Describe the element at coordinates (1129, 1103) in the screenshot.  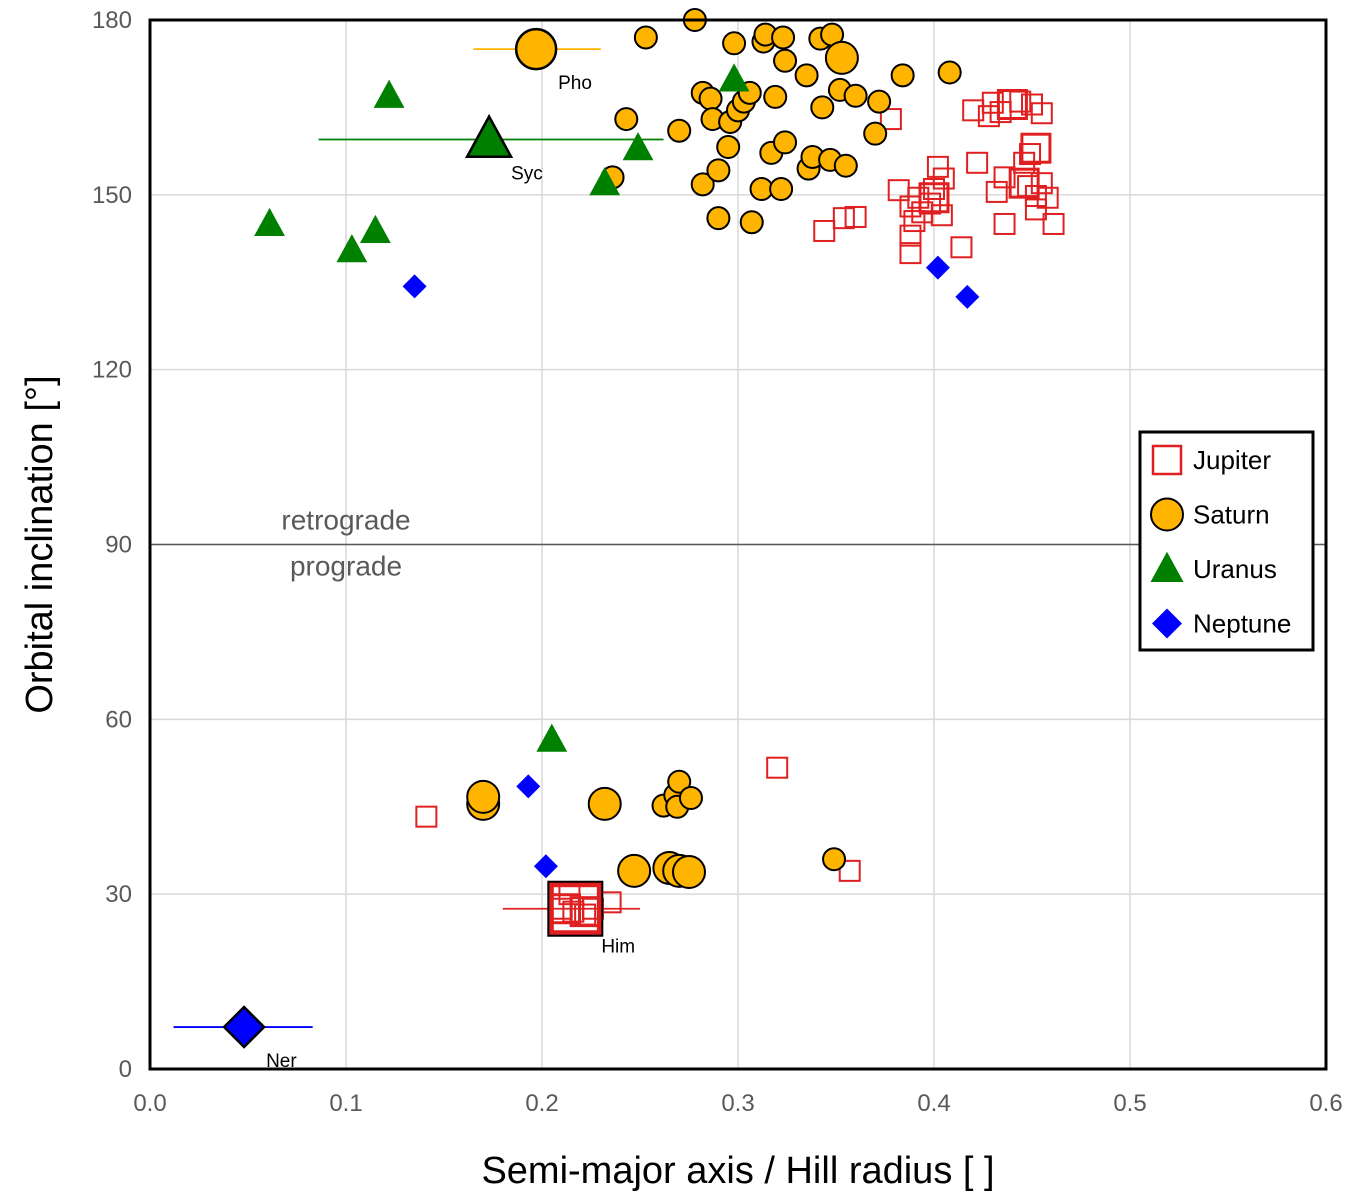
I see `x-tick-label: 0.5` at that location.